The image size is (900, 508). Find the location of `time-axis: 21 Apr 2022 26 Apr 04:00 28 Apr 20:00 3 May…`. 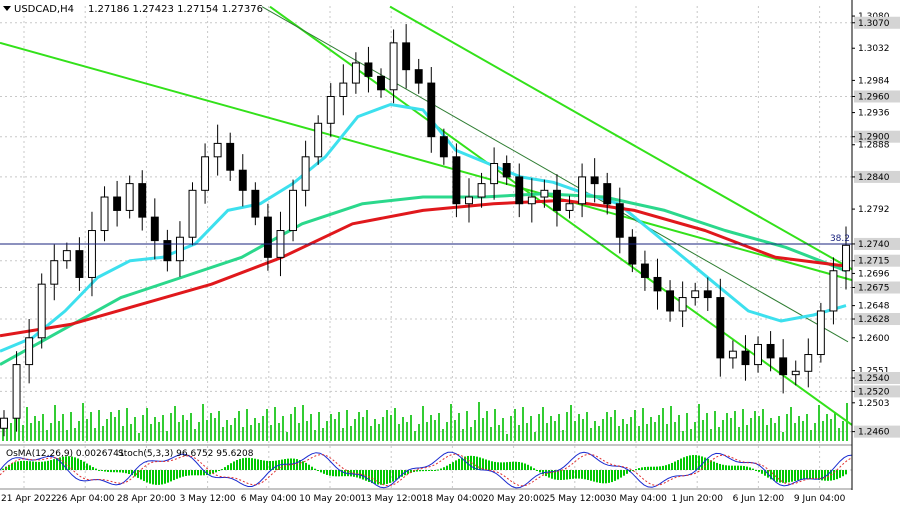

time-axis: 21 Apr 2022 26 Apr 04:00 28 Apr 20:00 3 May… is located at coordinates (423, 499).